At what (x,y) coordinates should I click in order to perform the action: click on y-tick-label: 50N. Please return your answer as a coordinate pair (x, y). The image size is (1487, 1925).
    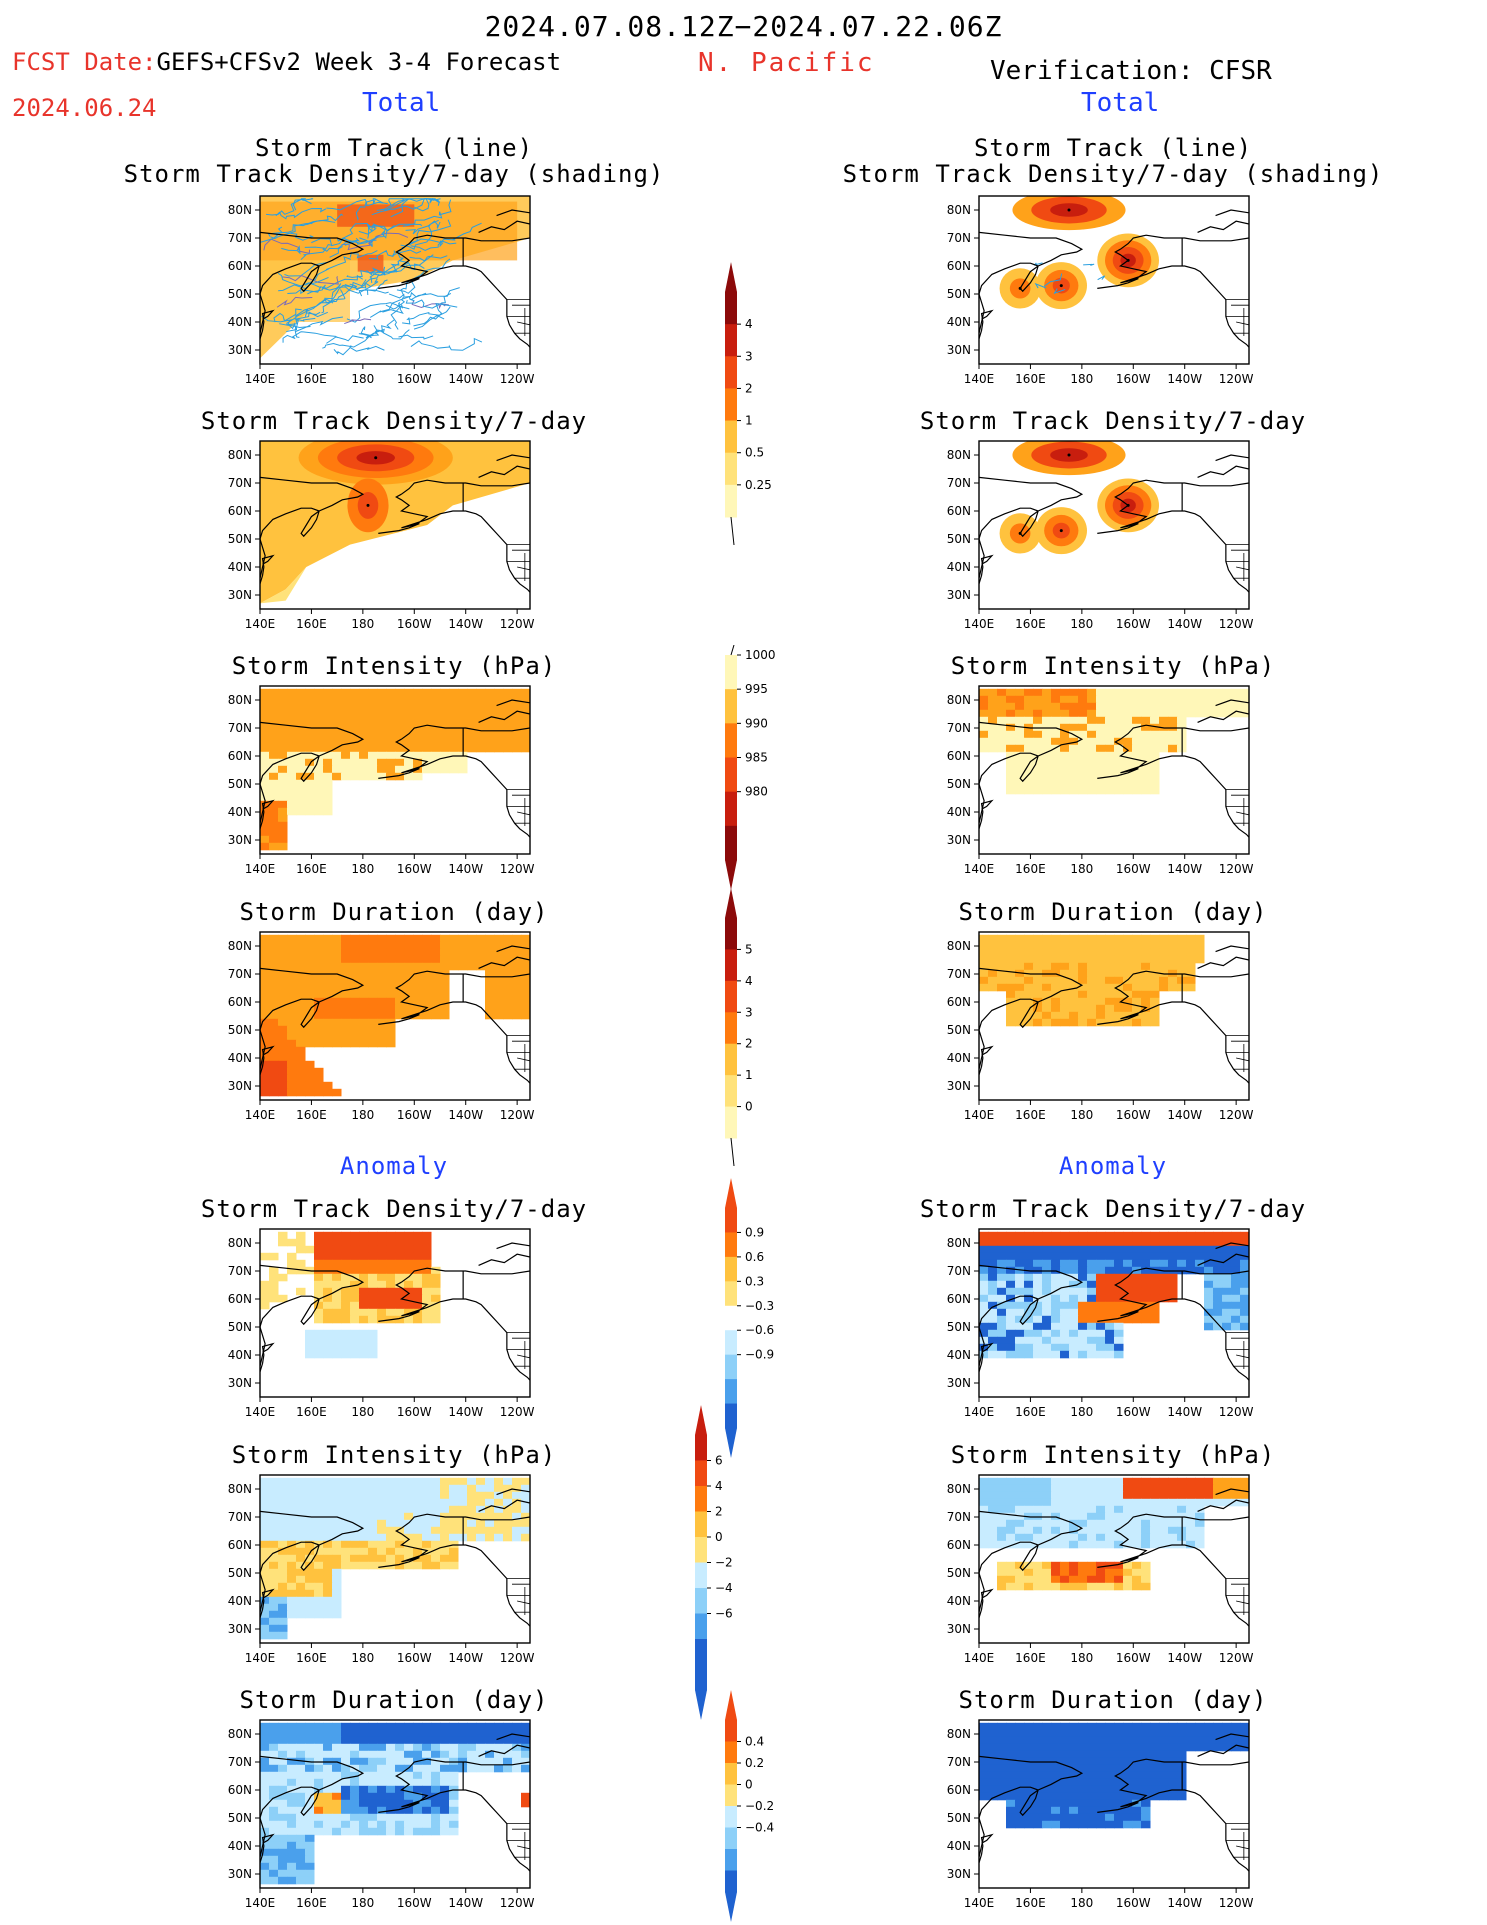
    Looking at the image, I should click on (959, 1327).